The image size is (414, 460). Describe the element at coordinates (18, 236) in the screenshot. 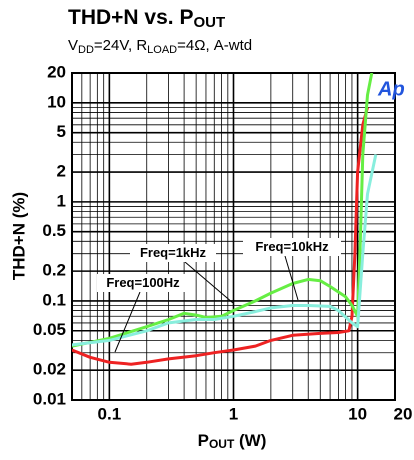

I see `y-axis-label: THD+N (%)` at that location.